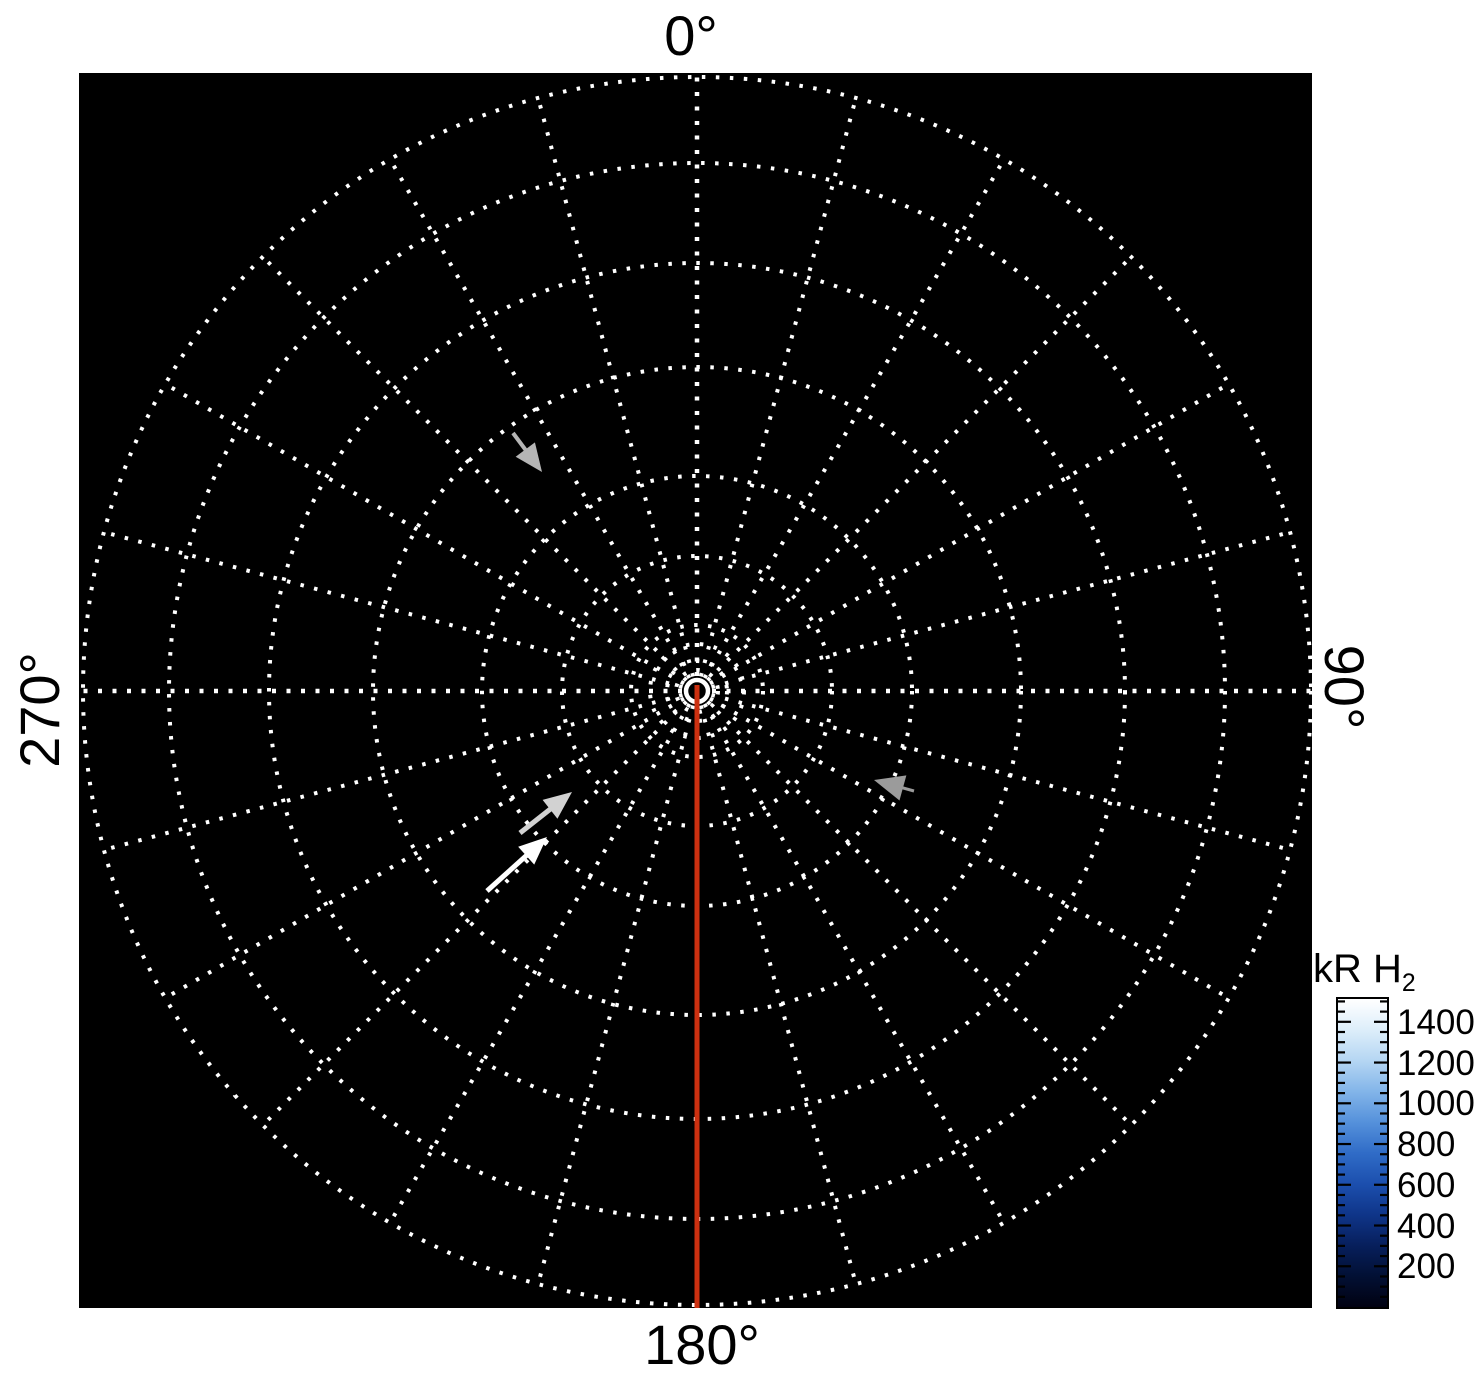 The image size is (1481, 1384). Describe the element at coordinates (1436, 1063) in the screenshot. I see `colorbar-tick-label: 1200` at that location.